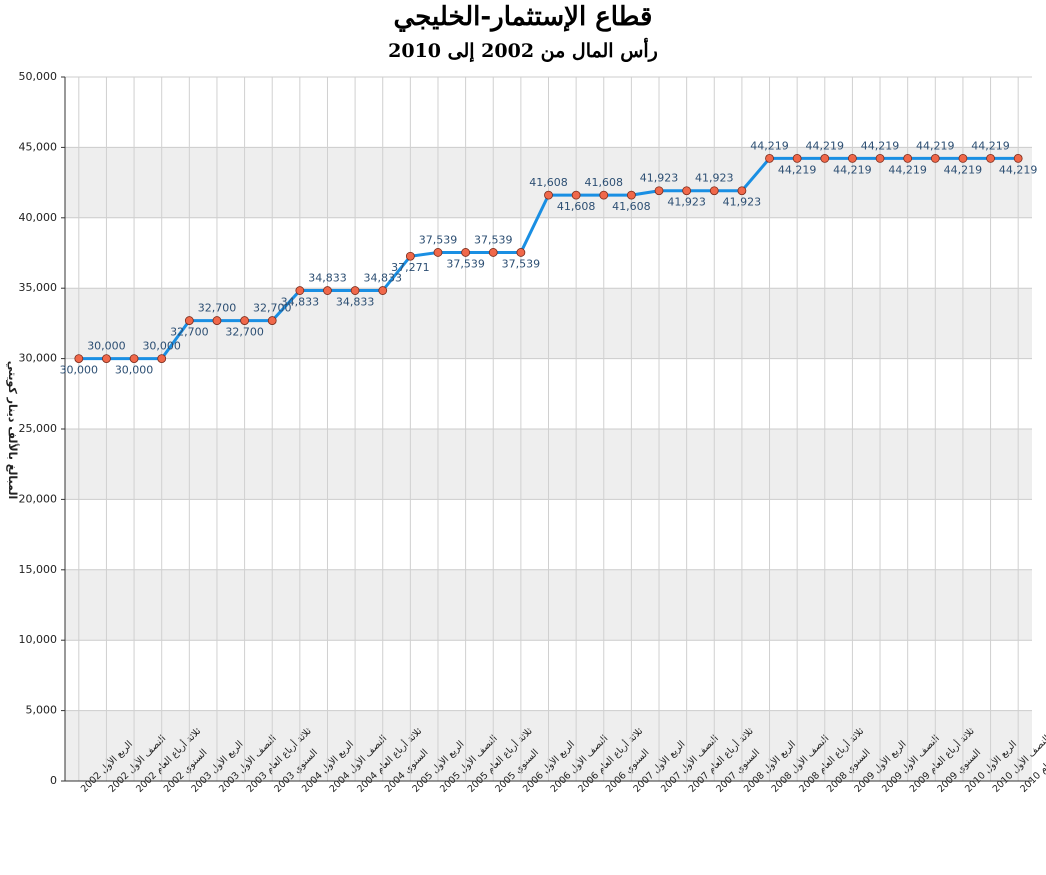  Describe the element at coordinates (38, 358) in the screenshot. I see `y-tick-label: 30,000` at that location.